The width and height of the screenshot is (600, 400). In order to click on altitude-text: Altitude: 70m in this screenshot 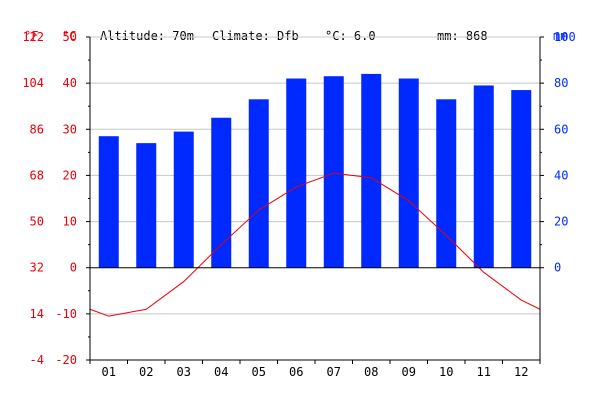, I will do `click(147, 36)`.